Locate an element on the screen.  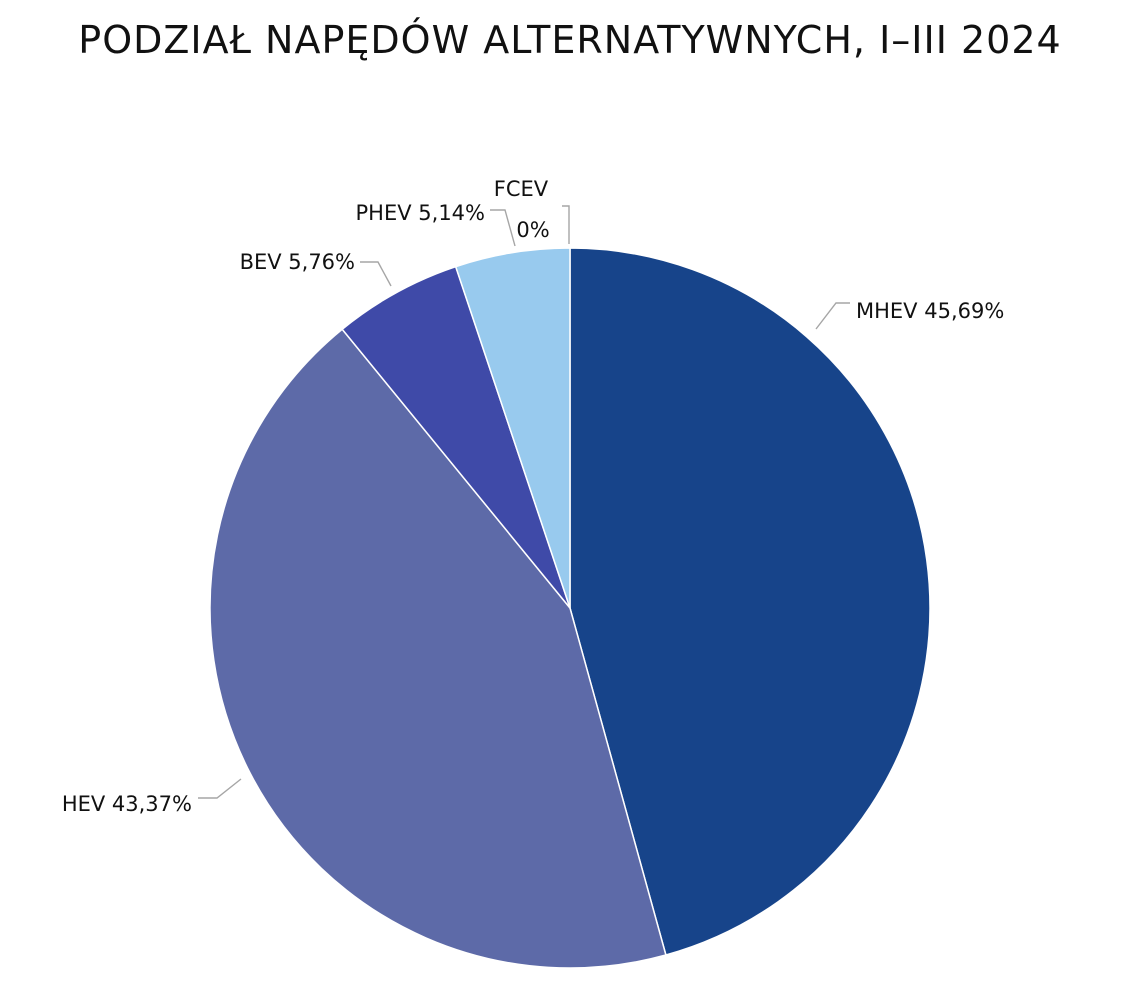
leader-line-mhev is located at coordinates (832, 316).